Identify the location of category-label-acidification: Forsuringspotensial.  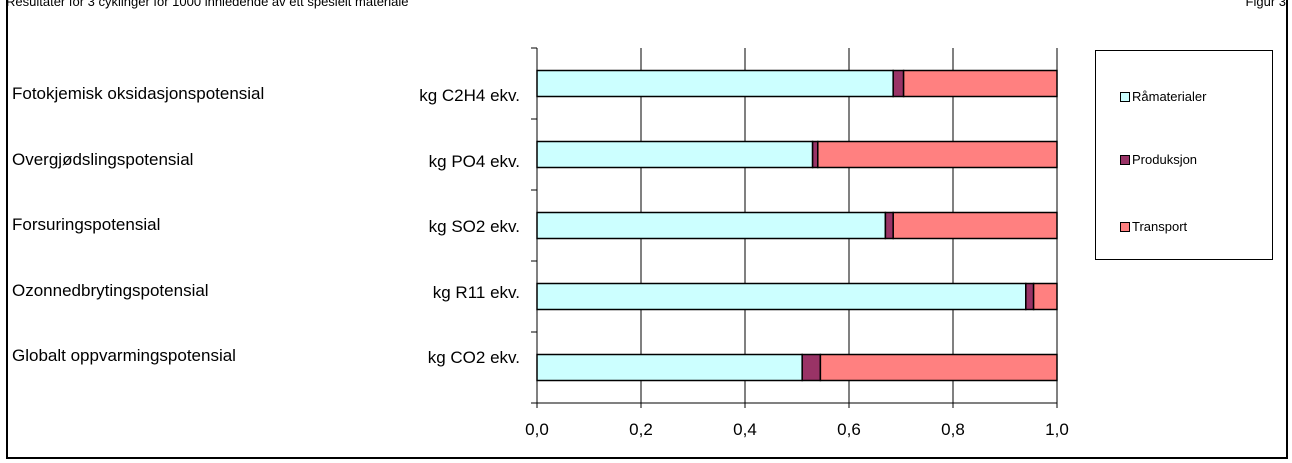
(86, 224).